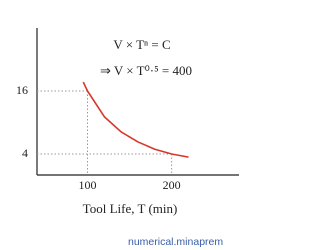  I want to click on equation: ⇒ V × T⁰·⁵ = 400, so click(146, 70).